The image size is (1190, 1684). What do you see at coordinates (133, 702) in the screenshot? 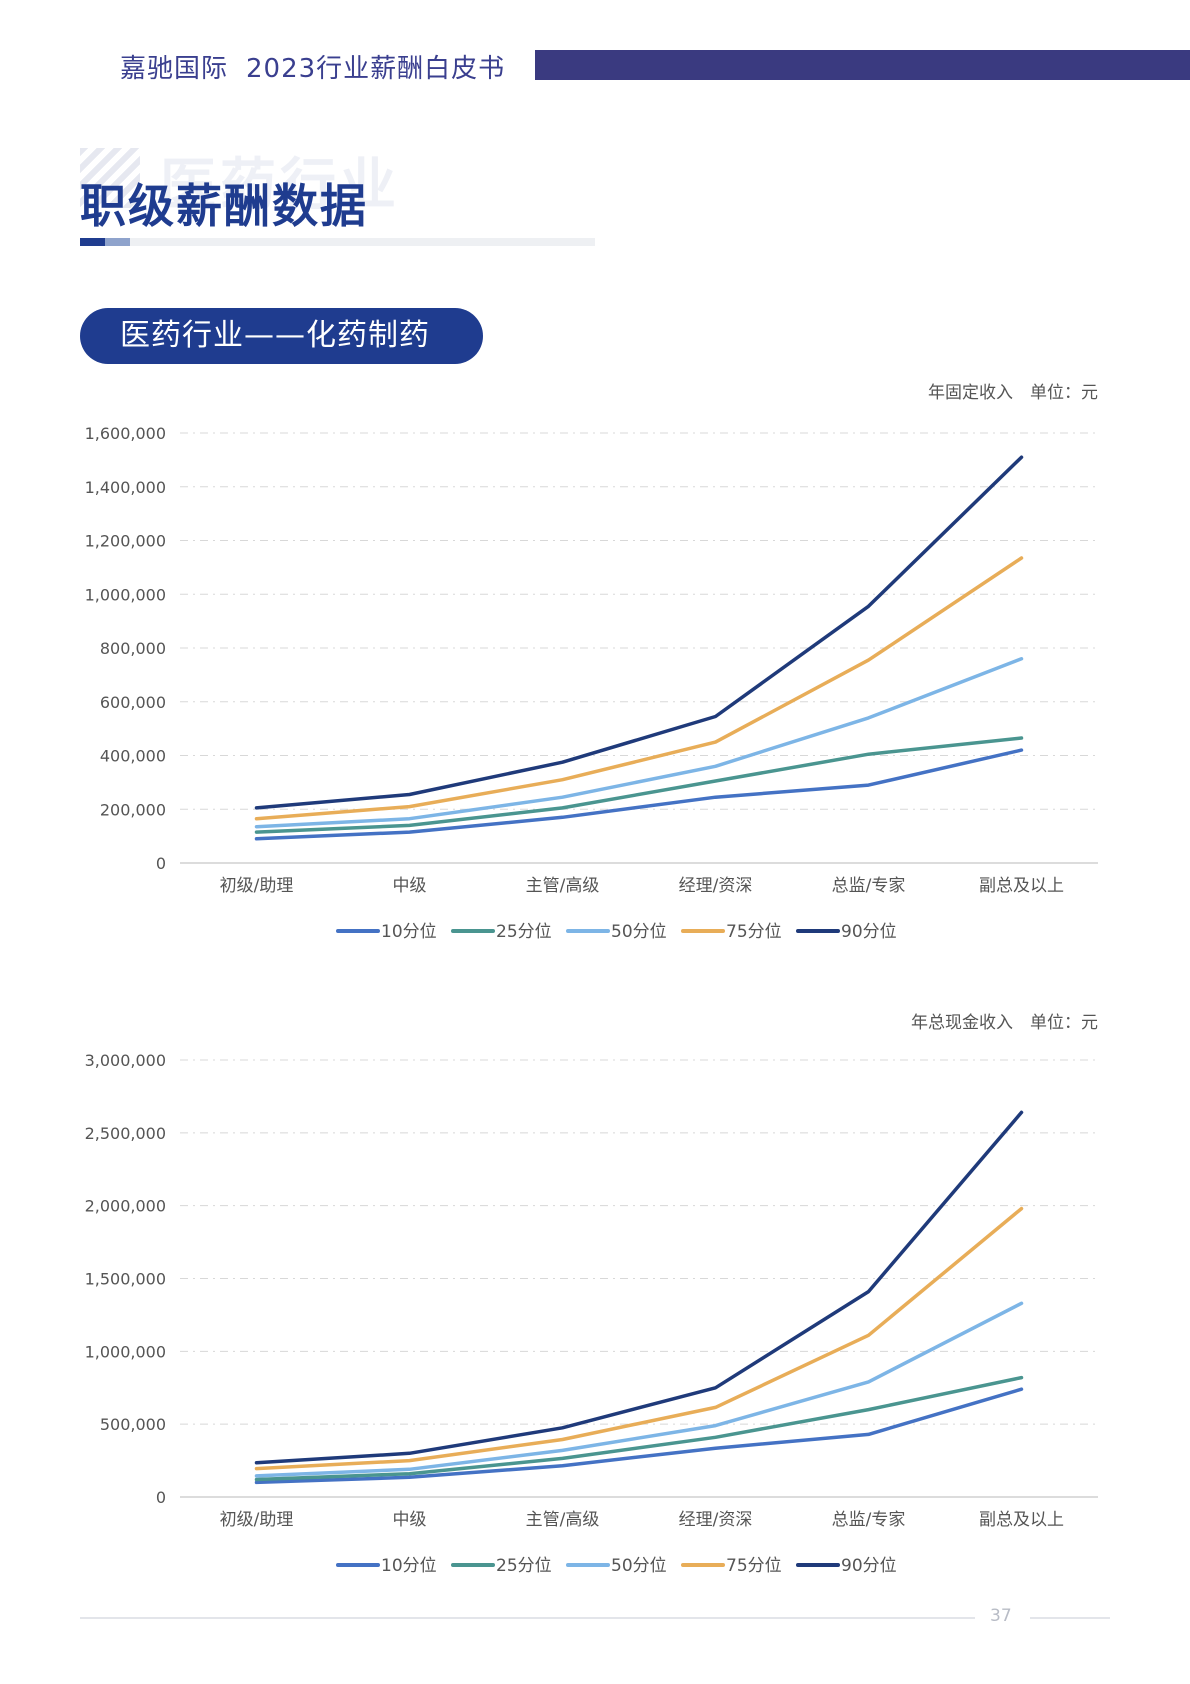
I see `y-tick-label: 600,000` at bounding box center [133, 702].